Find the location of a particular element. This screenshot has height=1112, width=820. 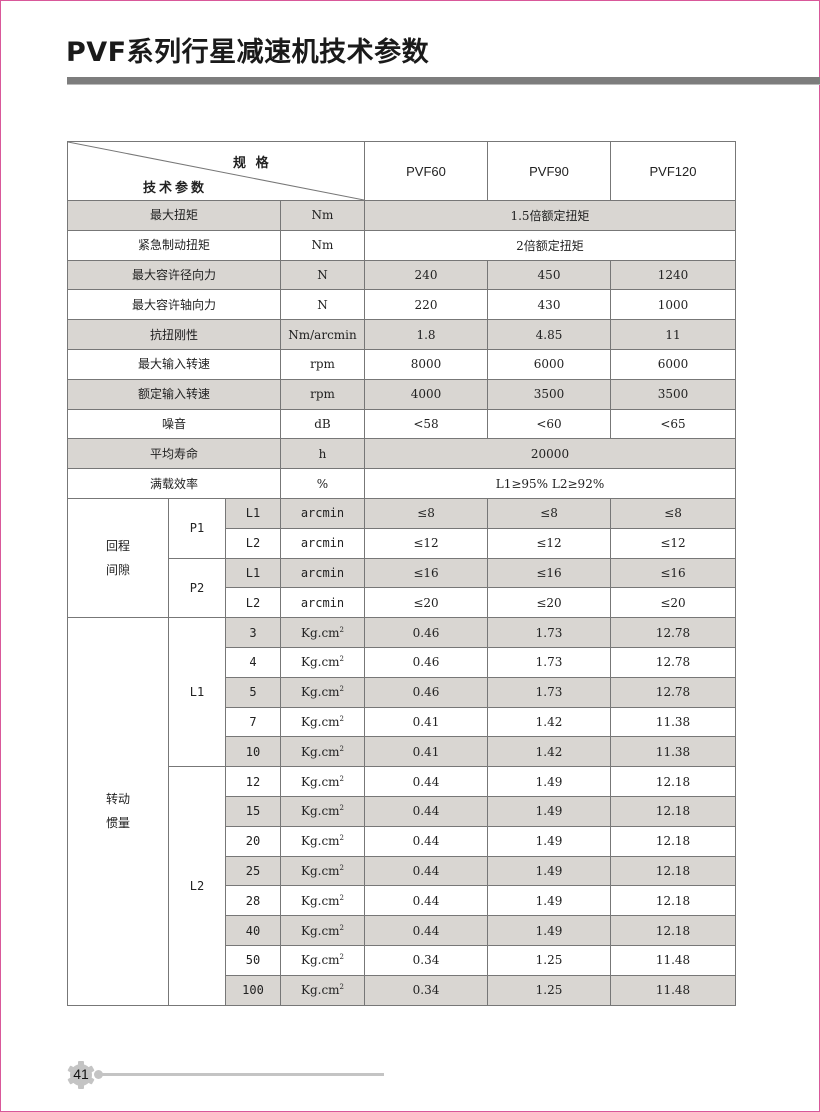

param-label: 技术参数 is located at coordinates (175, 187).